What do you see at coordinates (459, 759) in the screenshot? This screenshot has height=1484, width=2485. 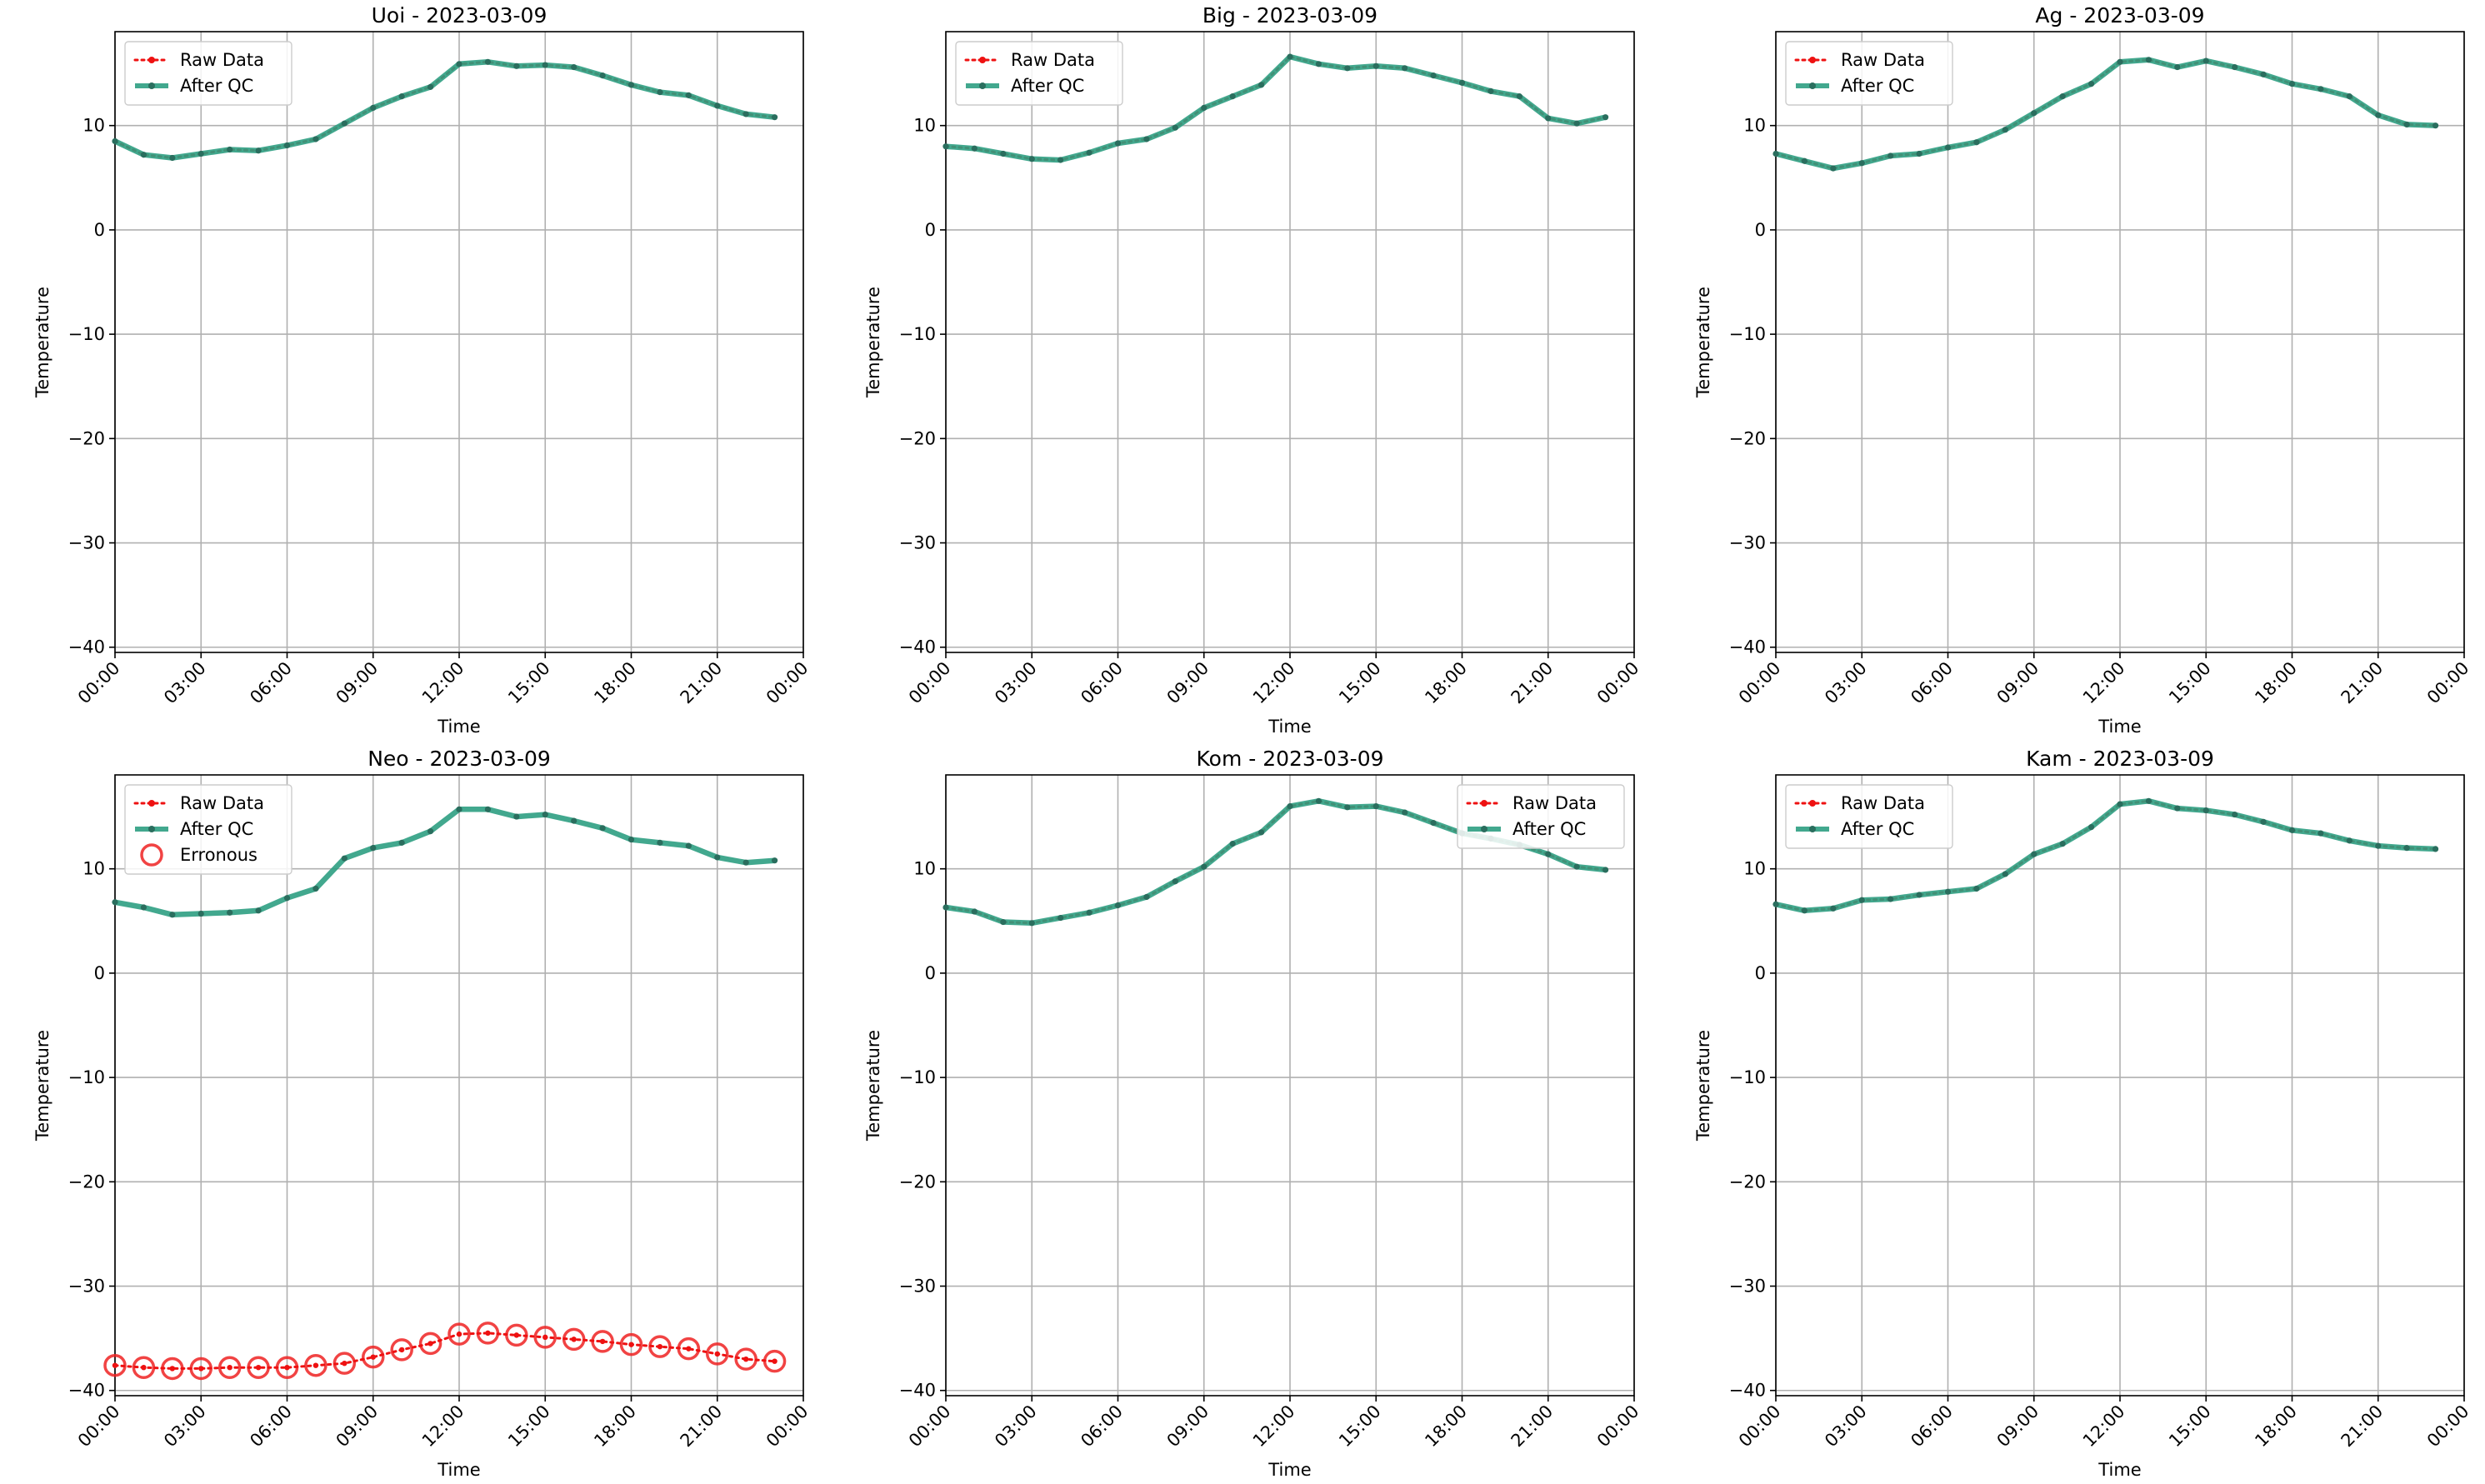 I see `chart-title: Neo - 2023-03-09` at bounding box center [459, 759].